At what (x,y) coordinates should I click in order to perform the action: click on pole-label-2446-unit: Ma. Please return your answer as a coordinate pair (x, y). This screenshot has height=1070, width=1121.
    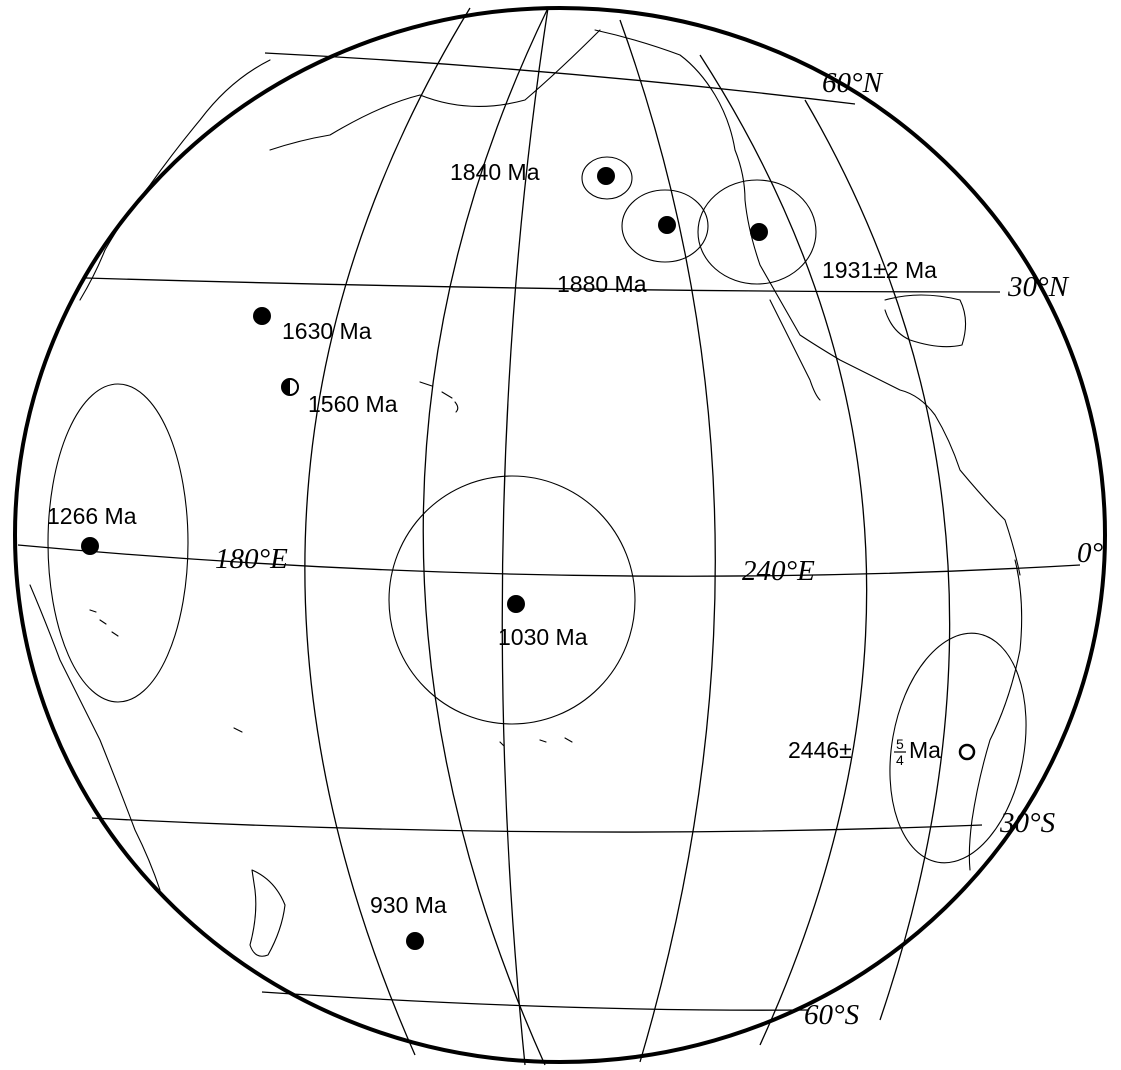
    Looking at the image, I should click on (925, 750).